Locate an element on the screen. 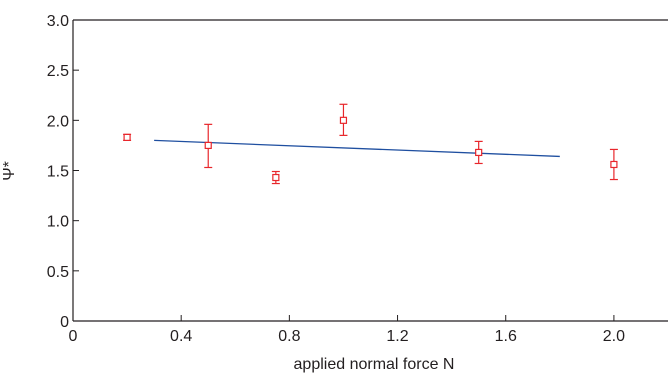  y-axis-label: Ψ* is located at coordinates (9, 171).